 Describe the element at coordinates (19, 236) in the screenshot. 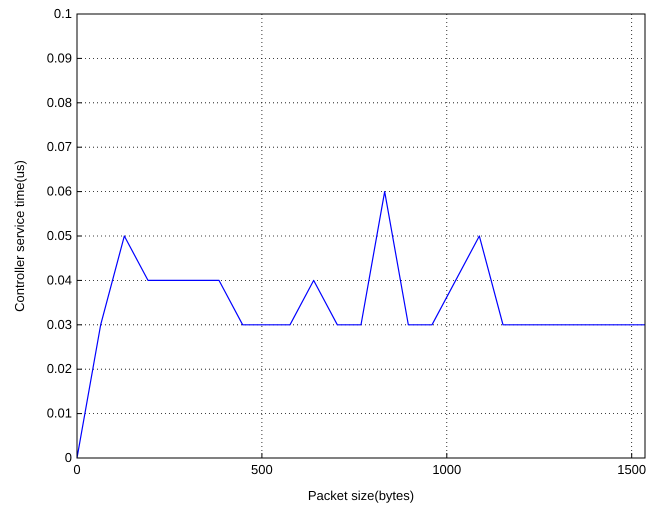

I see `y-axis-title: Controller service time(us)` at that location.